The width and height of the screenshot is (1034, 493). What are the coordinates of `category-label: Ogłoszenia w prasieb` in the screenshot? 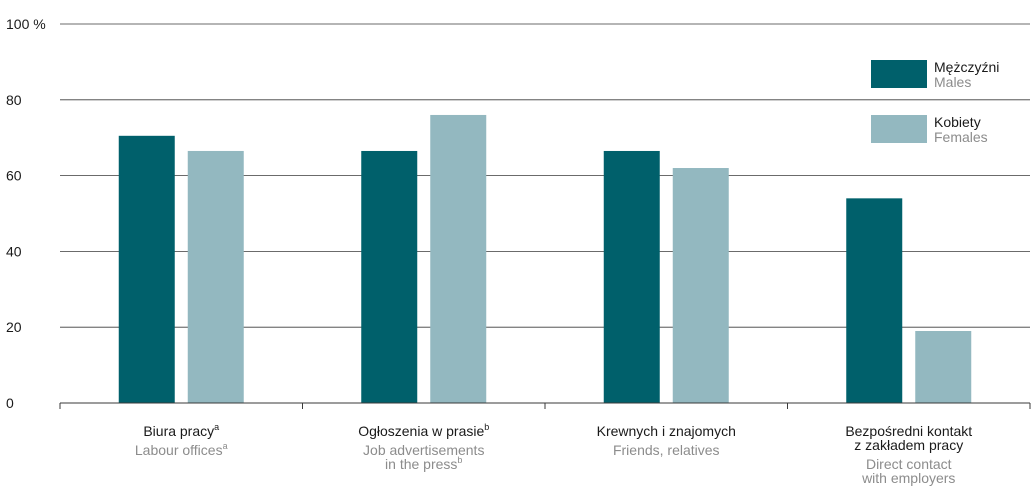 It's located at (423, 430).